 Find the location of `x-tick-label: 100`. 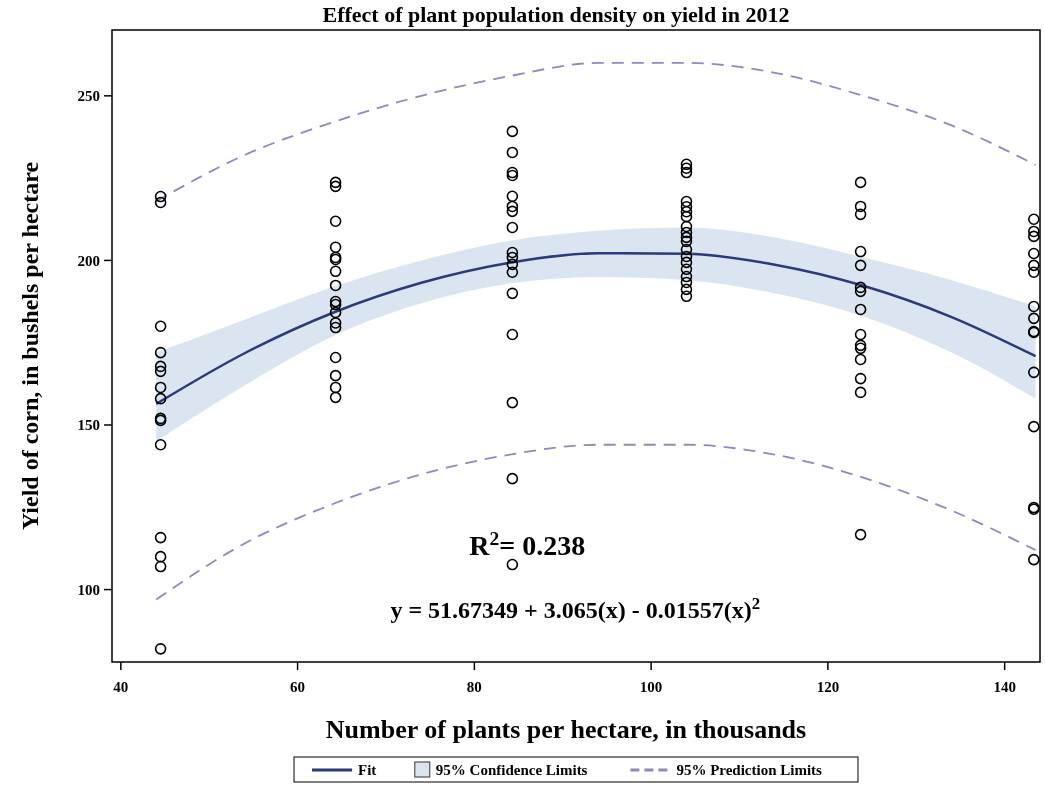

x-tick-label: 100 is located at coordinates (651, 687).